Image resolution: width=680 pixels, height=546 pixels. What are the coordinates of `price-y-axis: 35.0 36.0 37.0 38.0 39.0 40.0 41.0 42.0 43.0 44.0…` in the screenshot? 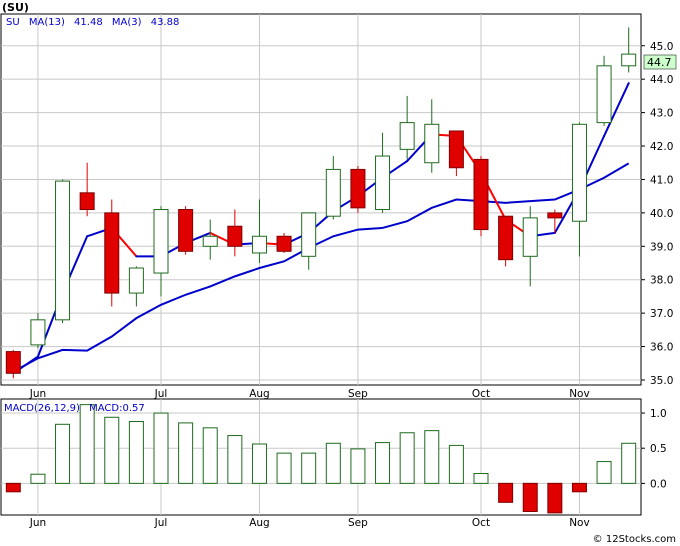 It's located at (657, 214).